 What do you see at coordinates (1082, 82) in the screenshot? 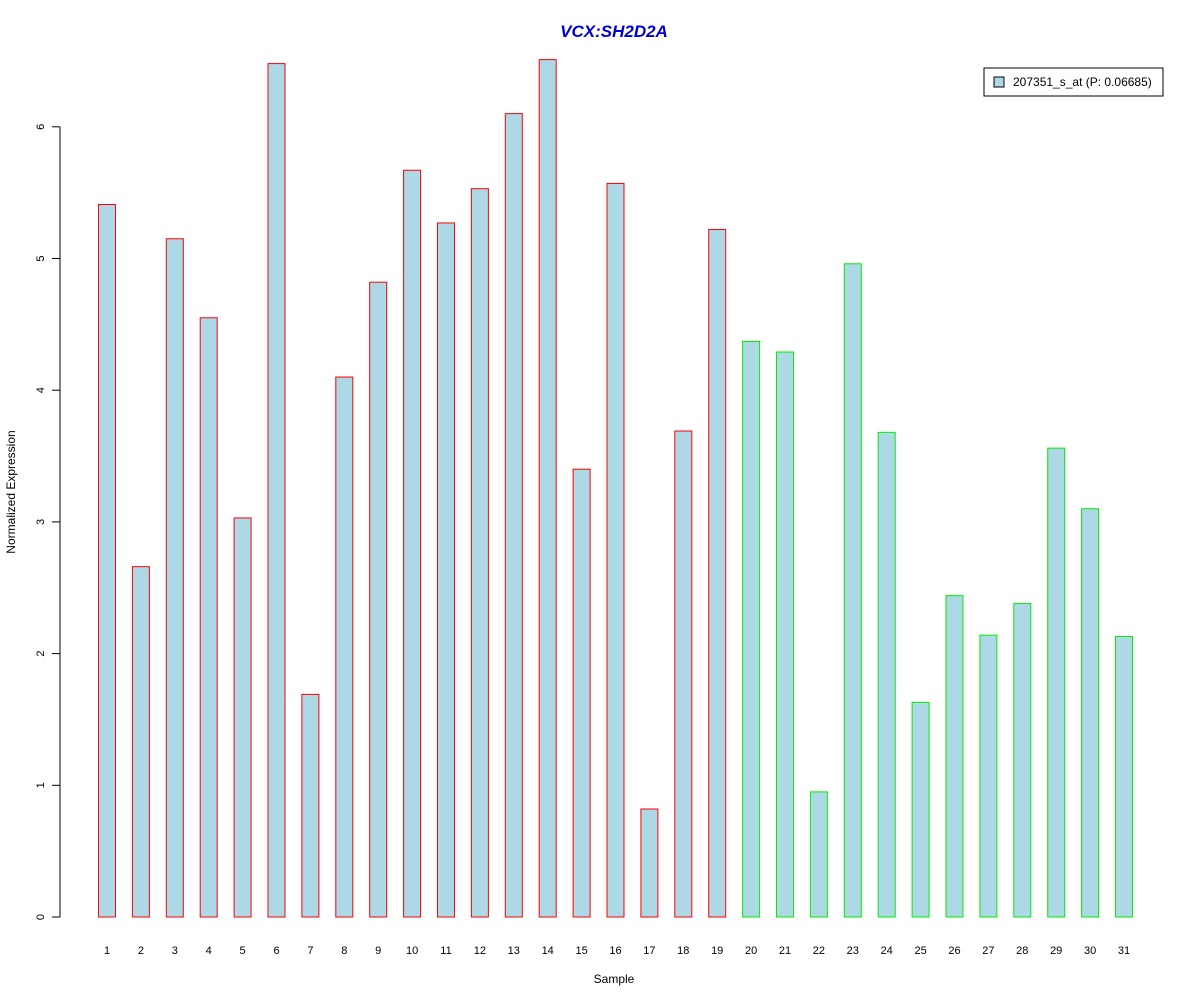
I see `legend-label: 207351_s_at (P: 0.06685)` at bounding box center [1082, 82].